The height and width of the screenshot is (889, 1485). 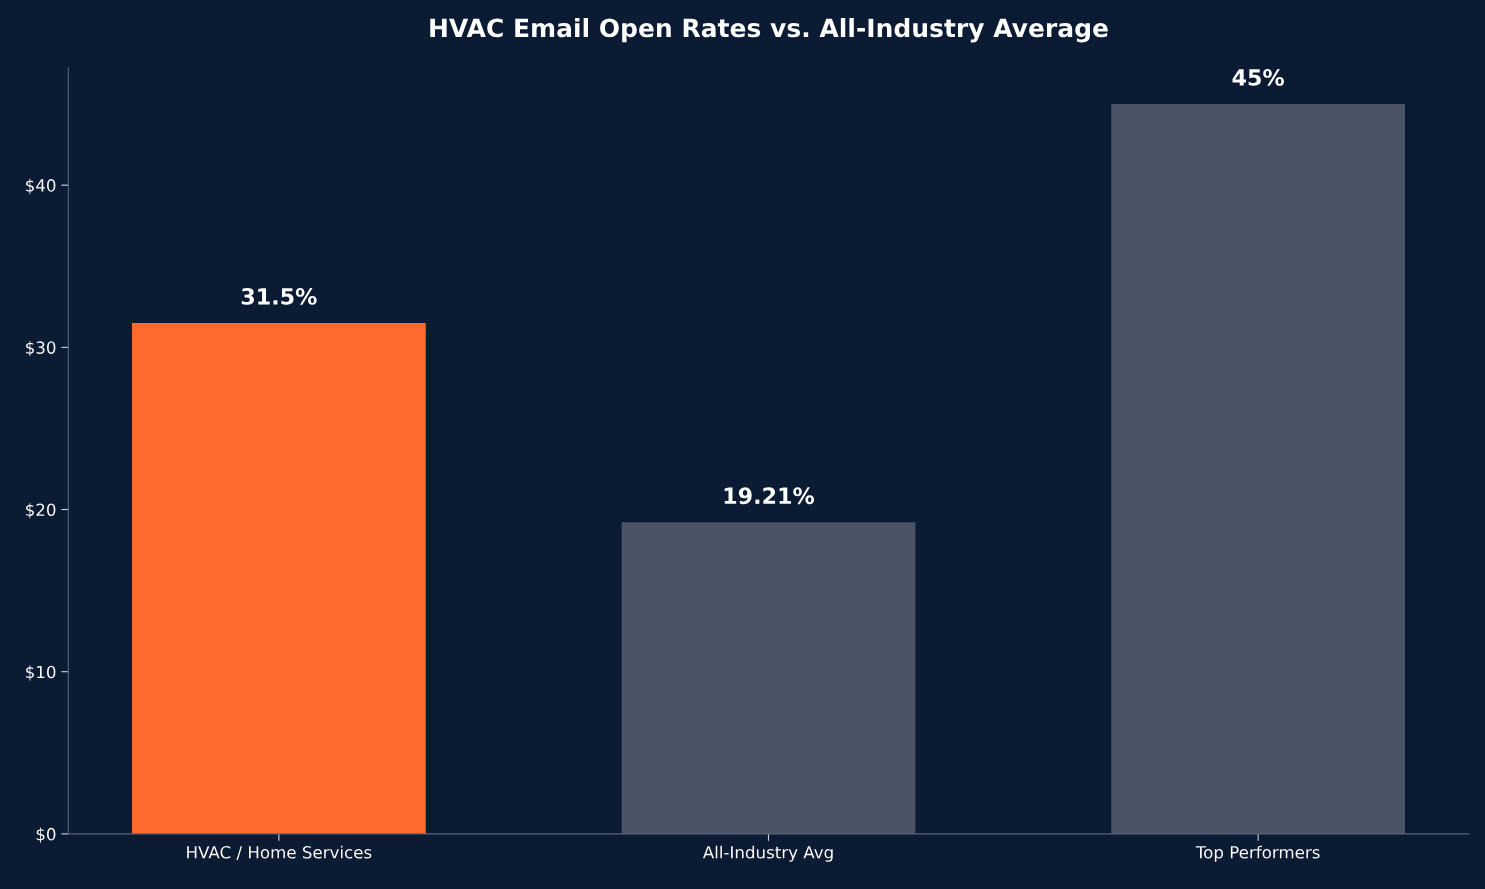 What do you see at coordinates (41, 186) in the screenshot?
I see `y-tick-label: $40` at bounding box center [41, 186].